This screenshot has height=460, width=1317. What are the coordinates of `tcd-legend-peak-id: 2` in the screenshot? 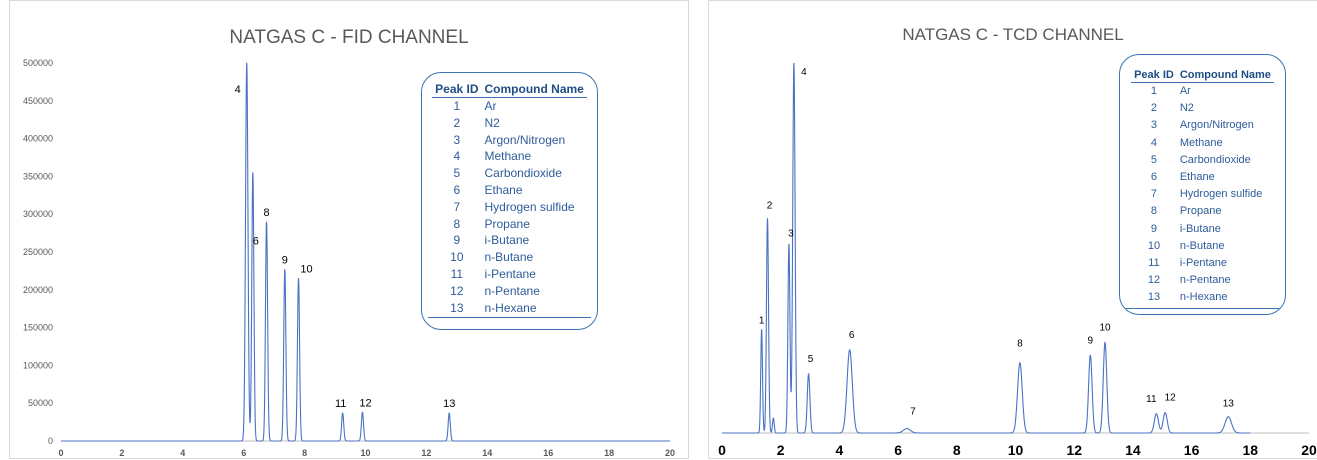 It's located at (1154, 108).